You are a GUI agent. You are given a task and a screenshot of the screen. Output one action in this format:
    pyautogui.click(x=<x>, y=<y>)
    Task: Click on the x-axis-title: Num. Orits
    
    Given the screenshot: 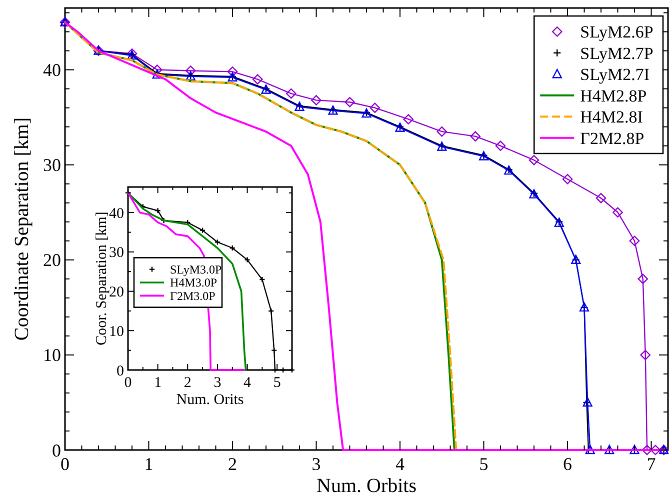 What is the action you would take?
    pyautogui.click(x=210, y=400)
    